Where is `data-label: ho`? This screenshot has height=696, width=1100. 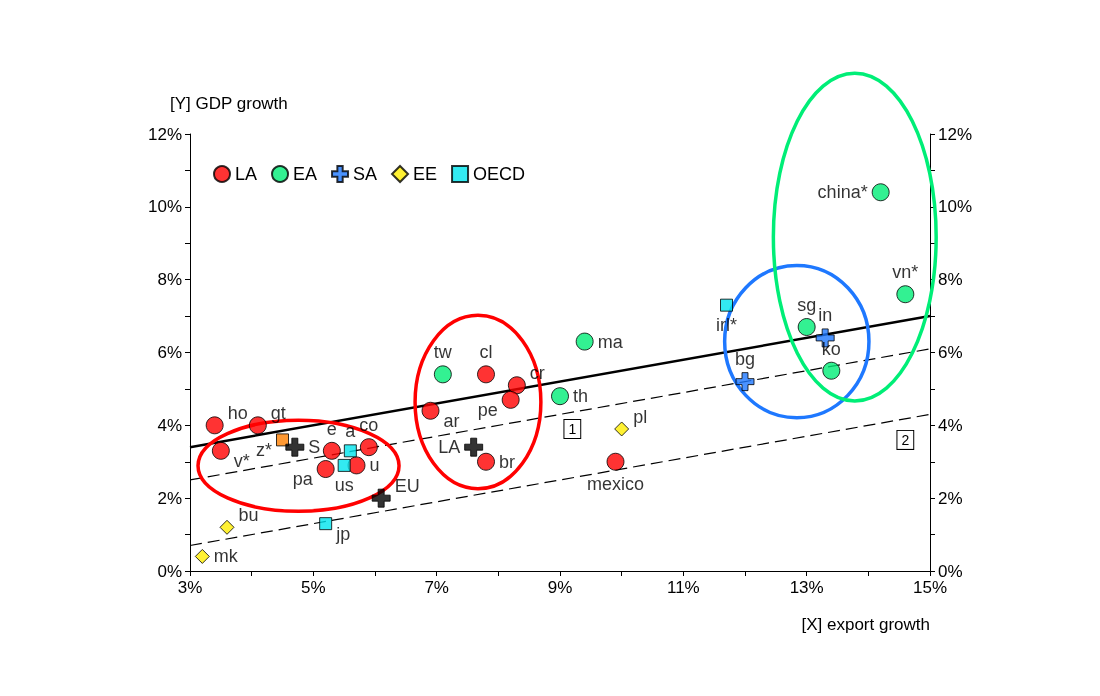 data-label: ho is located at coordinates (237, 413).